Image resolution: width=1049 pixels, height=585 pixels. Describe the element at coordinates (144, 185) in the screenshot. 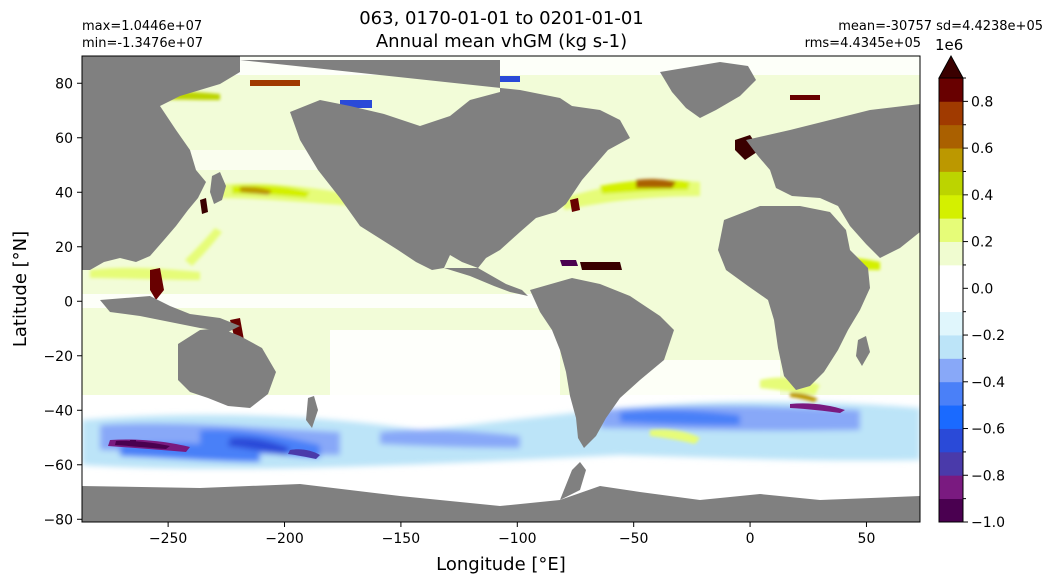

I see `land-east-asia` at that location.